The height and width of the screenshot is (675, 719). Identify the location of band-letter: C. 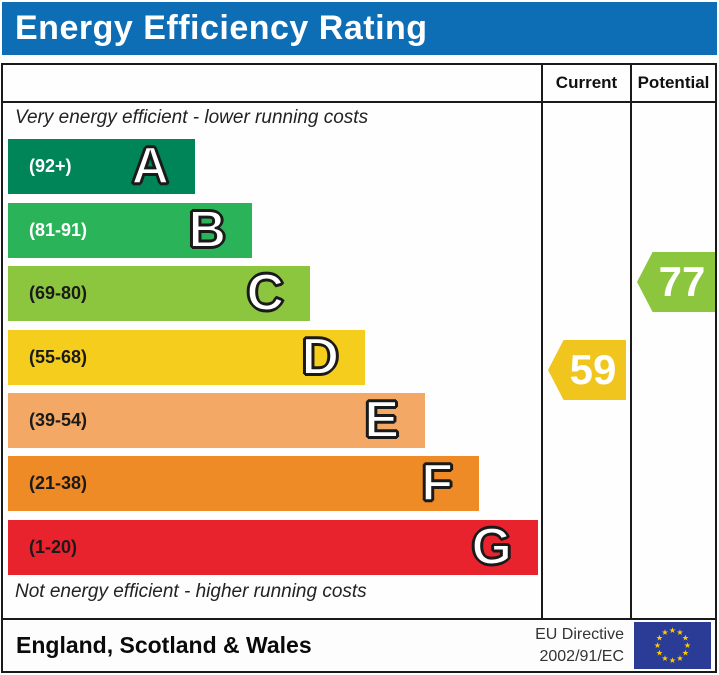
(265, 293).